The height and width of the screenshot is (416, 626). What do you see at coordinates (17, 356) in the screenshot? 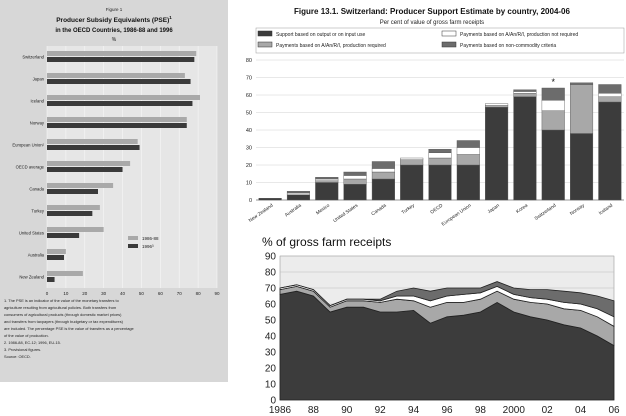
I see `footnote-line: Source: OECD.` at bounding box center [17, 356].